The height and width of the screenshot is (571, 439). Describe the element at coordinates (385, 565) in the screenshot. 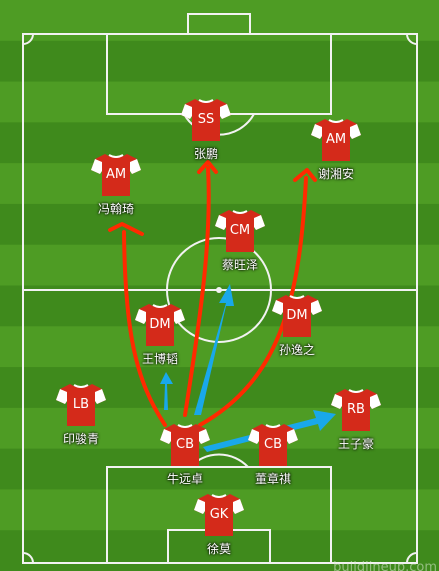

I see `watermark: buildlineup.com` at that location.